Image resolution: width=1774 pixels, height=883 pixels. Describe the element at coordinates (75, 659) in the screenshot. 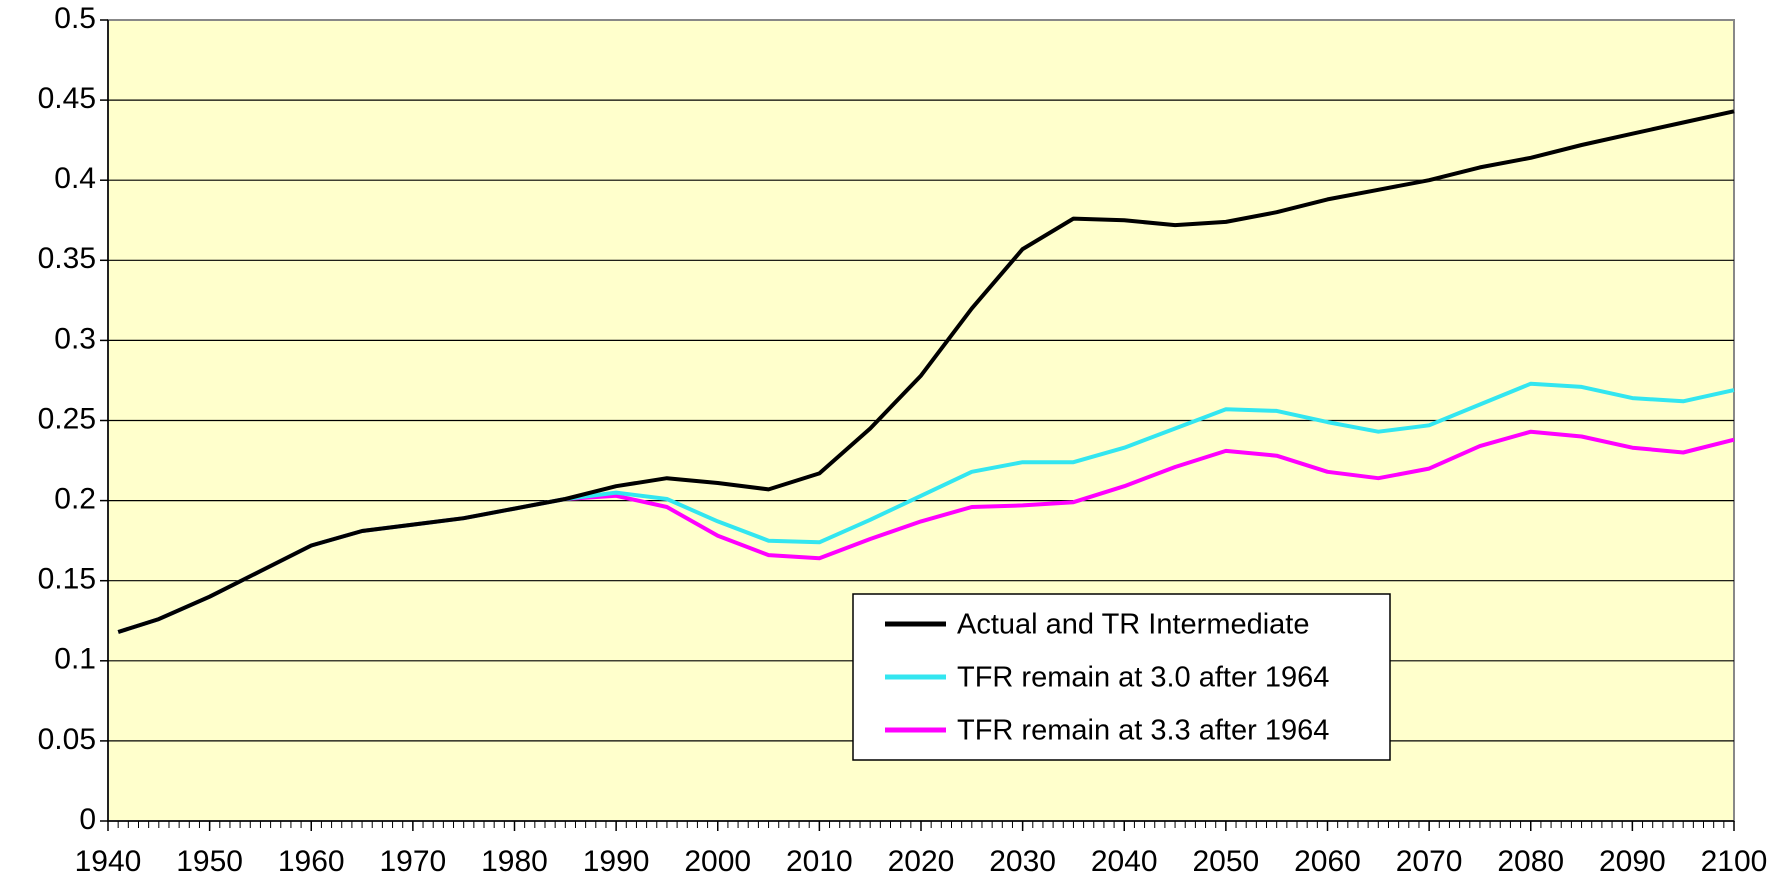

I see `y-tick-label: 0.1` at that location.